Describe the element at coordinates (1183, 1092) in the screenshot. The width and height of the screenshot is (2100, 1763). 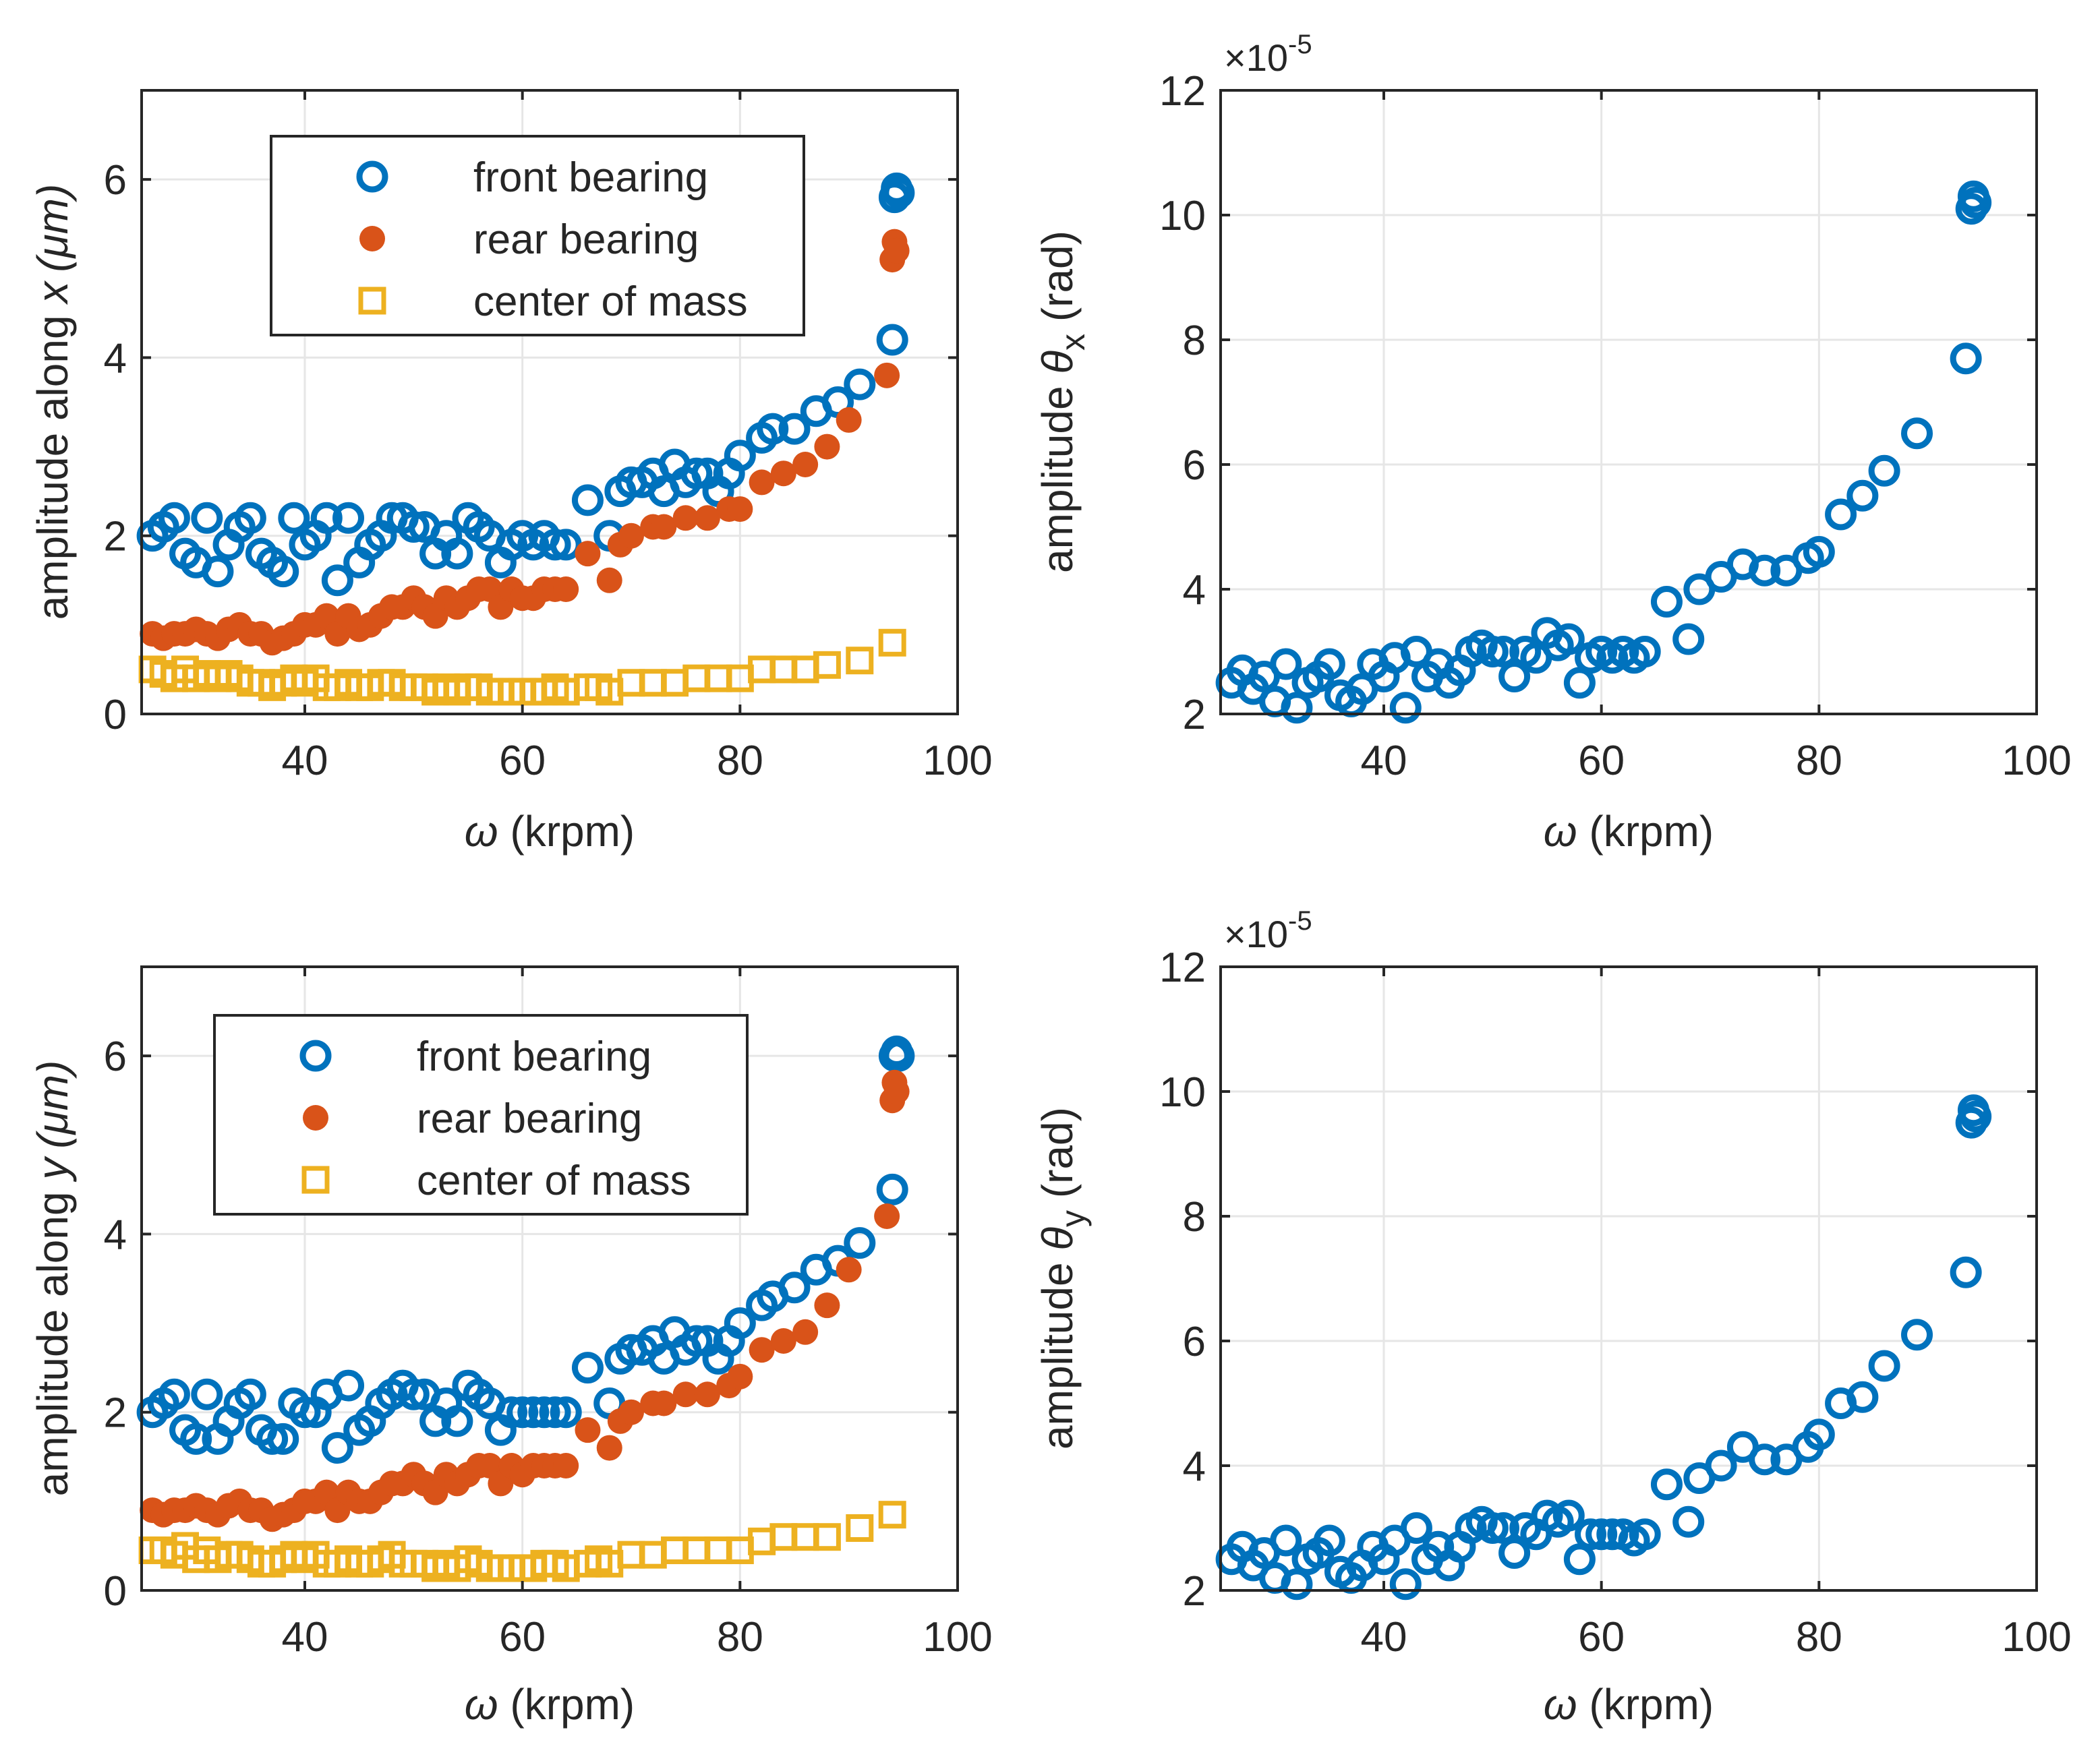
I see `y-tick-label: 10` at that location.